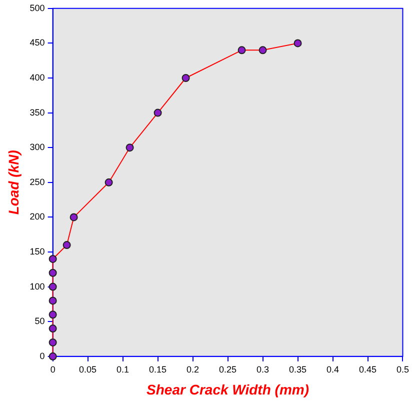 Image resolution: width=412 pixels, height=403 pixels. Describe the element at coordinates (333, 369) in the screenshot. I see `x-tick-label: 0.4` at that location.